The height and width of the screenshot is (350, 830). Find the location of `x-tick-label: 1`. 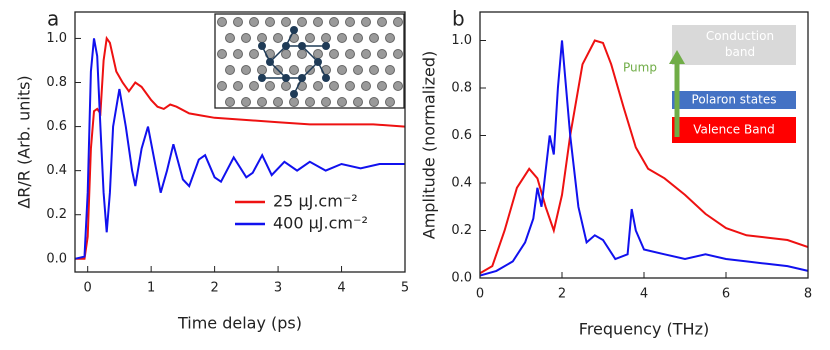

x-tick-label: 1 is located at coordinates (151, 288).